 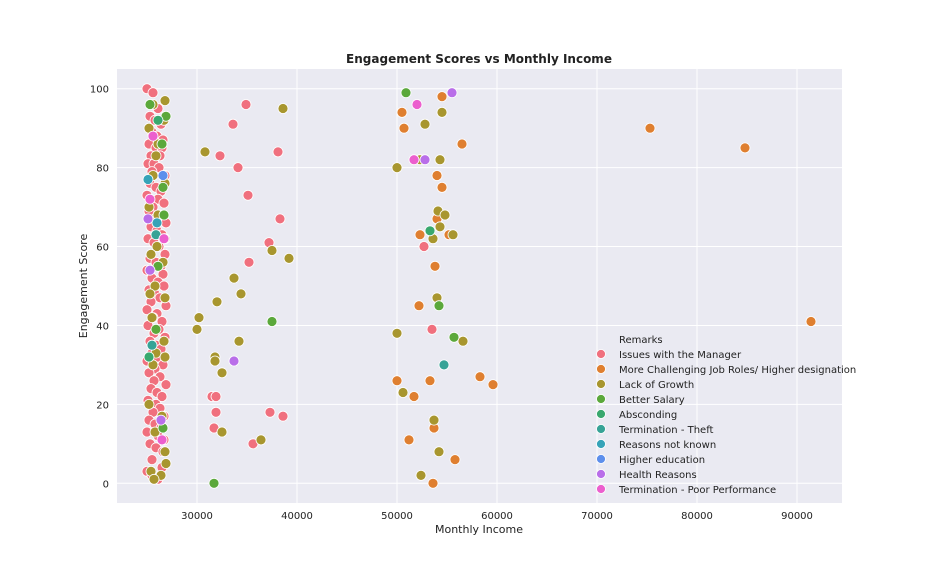 I want to click on legend-entry: Lack of Growth, so click(x=656, y=385).